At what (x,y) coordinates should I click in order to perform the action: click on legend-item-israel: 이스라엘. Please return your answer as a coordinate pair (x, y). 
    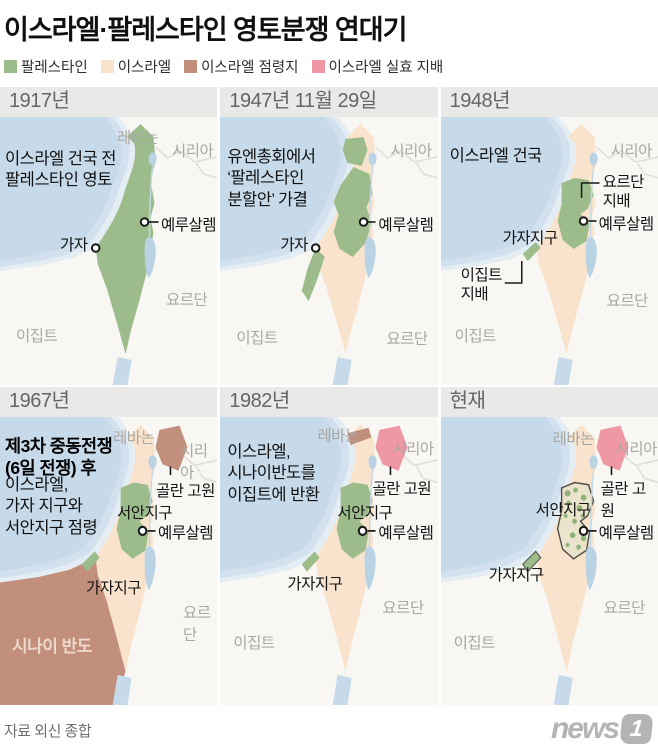
    Looking at the image, I should click on (136, 66).